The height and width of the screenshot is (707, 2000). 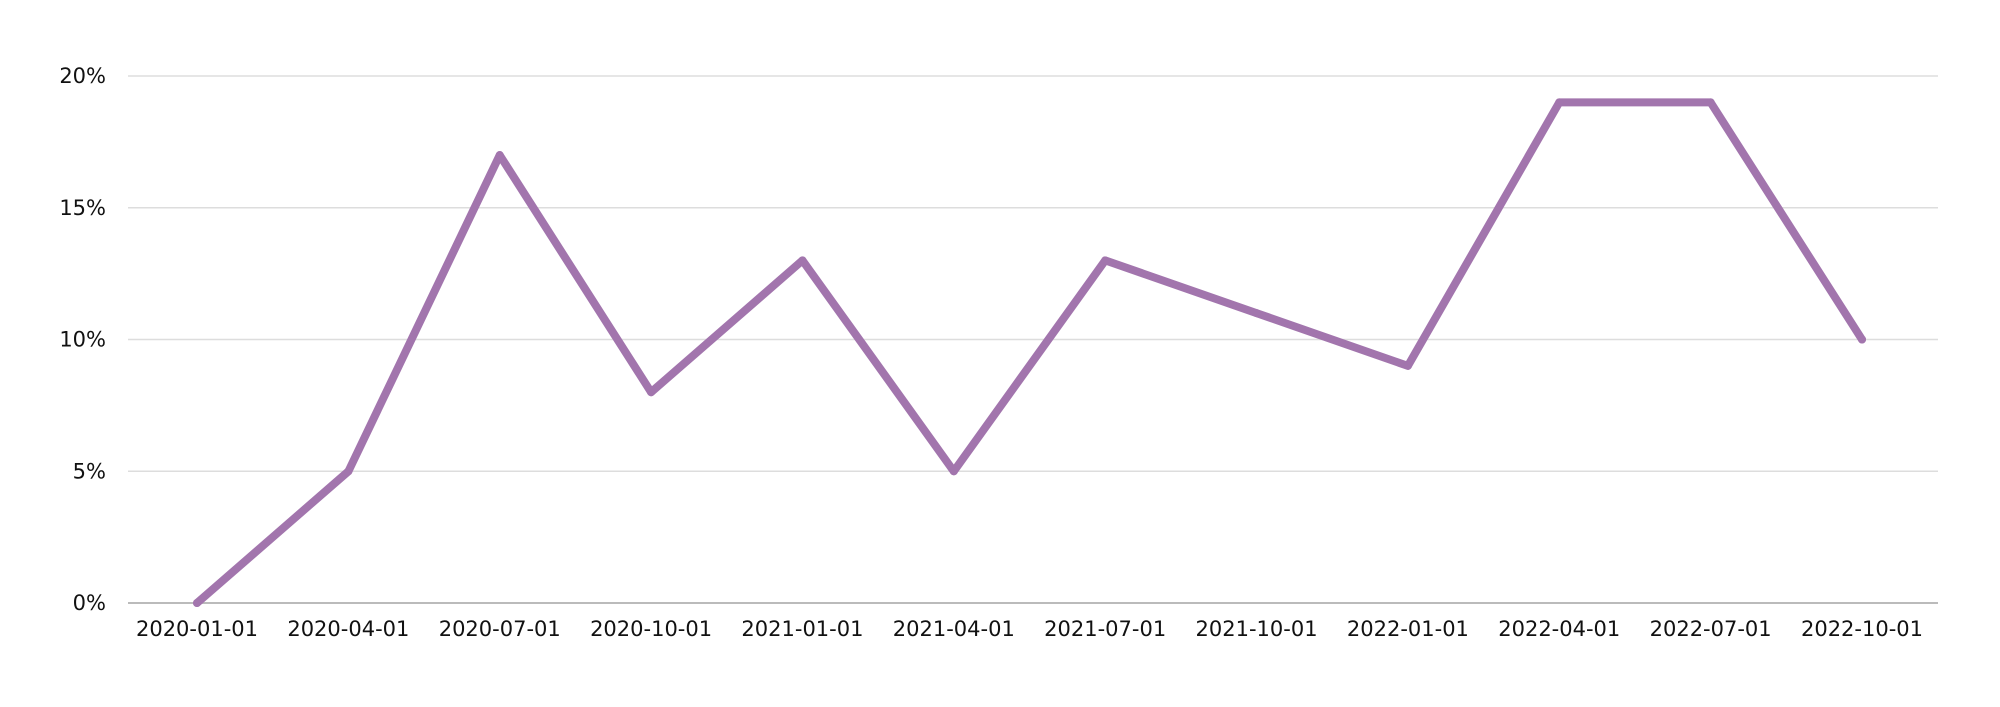 I want to click on y-tick-label: 15%, so click(x=82, y=208).